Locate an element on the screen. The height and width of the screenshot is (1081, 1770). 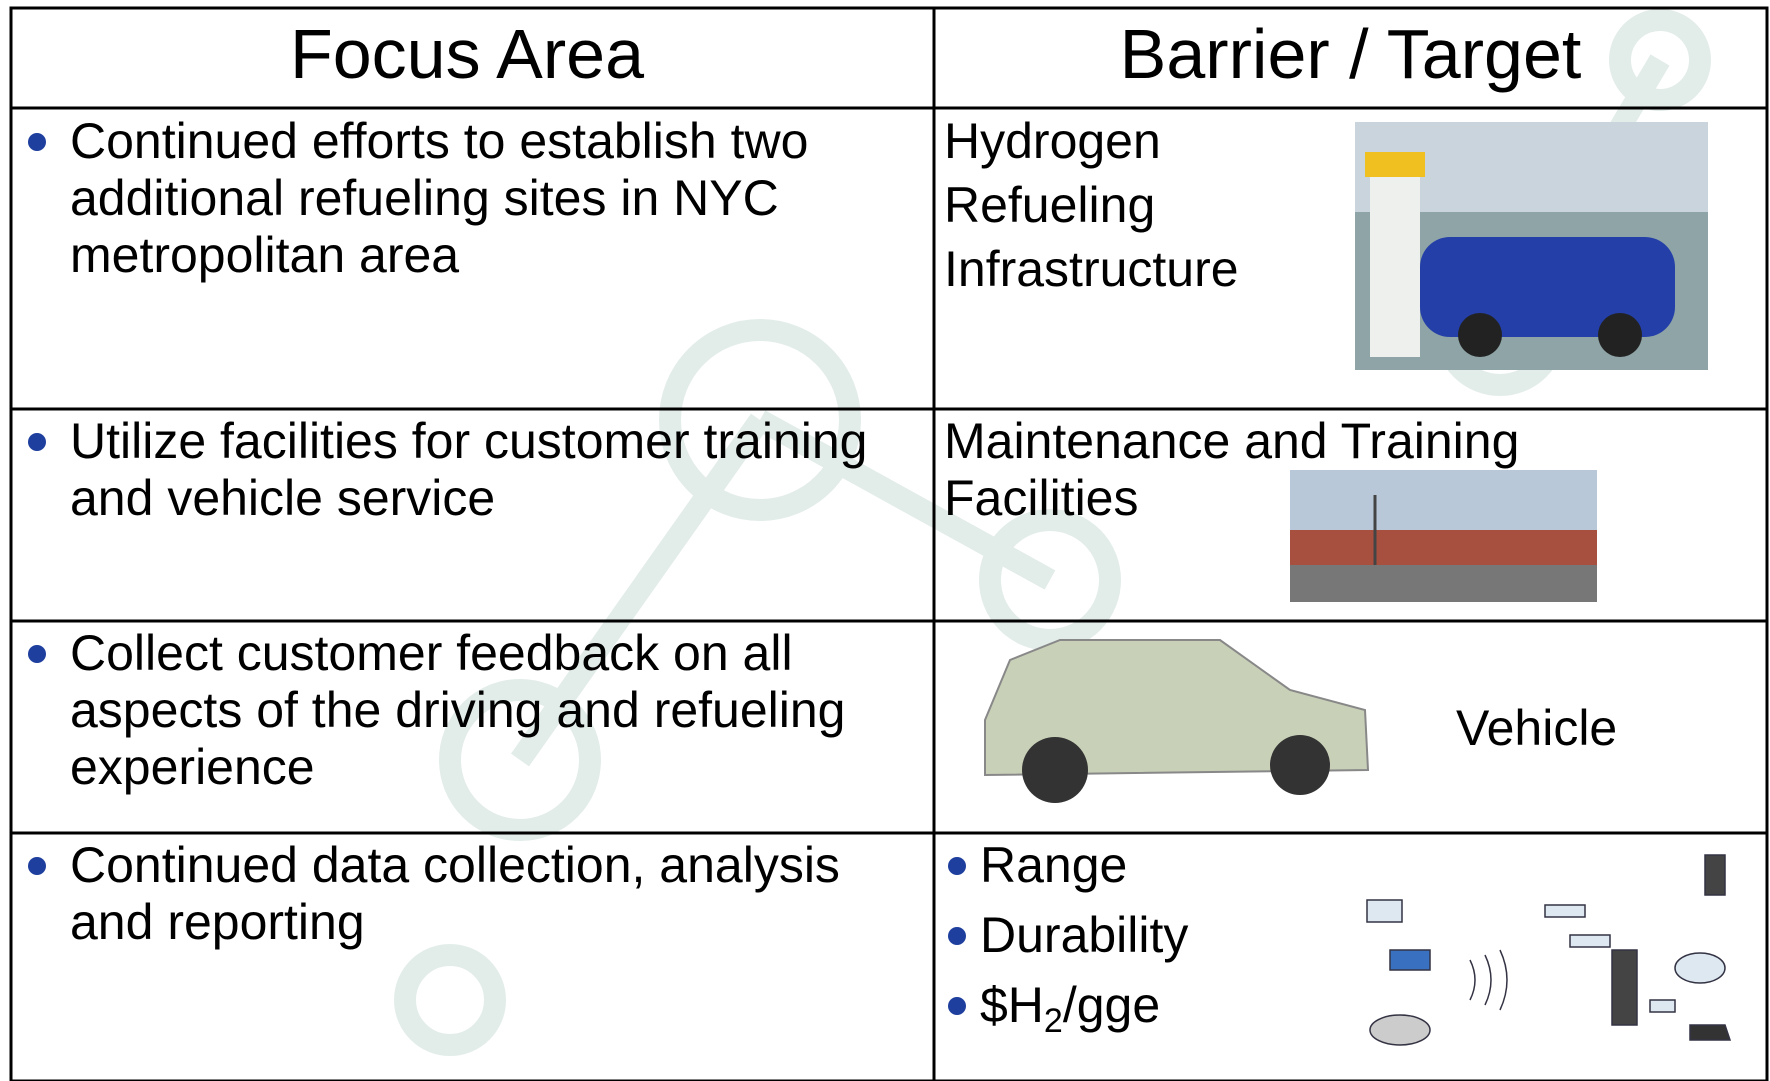
network-diagram-image is located at coordinates (1549, 950).